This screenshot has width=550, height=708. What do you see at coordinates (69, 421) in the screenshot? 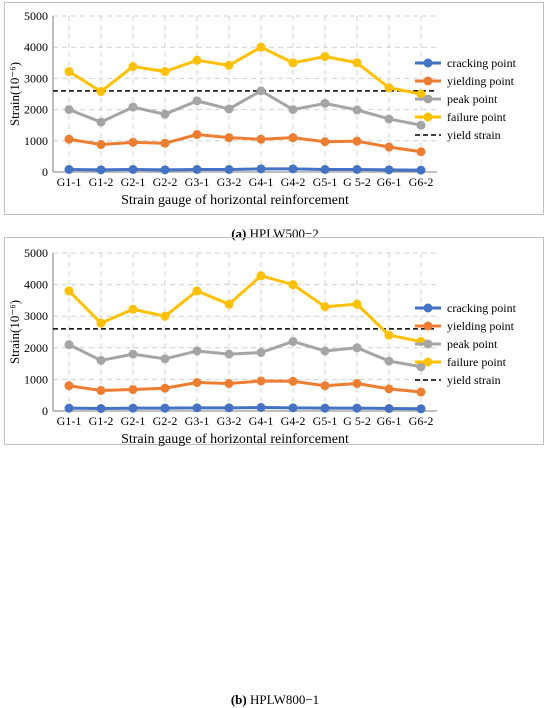
I see `x-tick-label: G1-1` at bounding box center [69, 421].